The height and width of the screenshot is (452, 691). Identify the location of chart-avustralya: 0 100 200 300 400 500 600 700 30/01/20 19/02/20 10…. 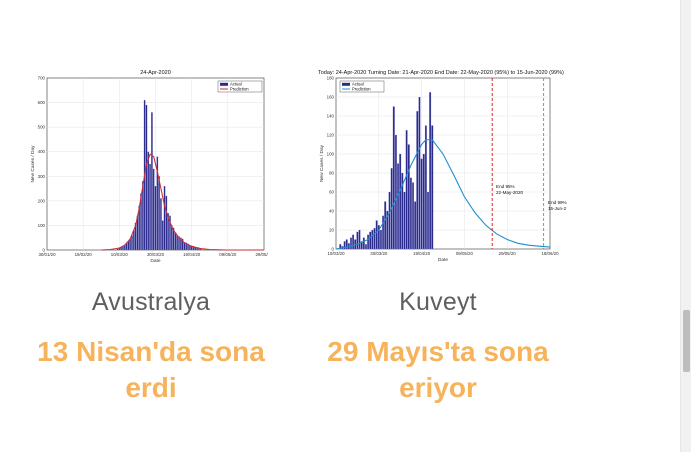
(149, 167).